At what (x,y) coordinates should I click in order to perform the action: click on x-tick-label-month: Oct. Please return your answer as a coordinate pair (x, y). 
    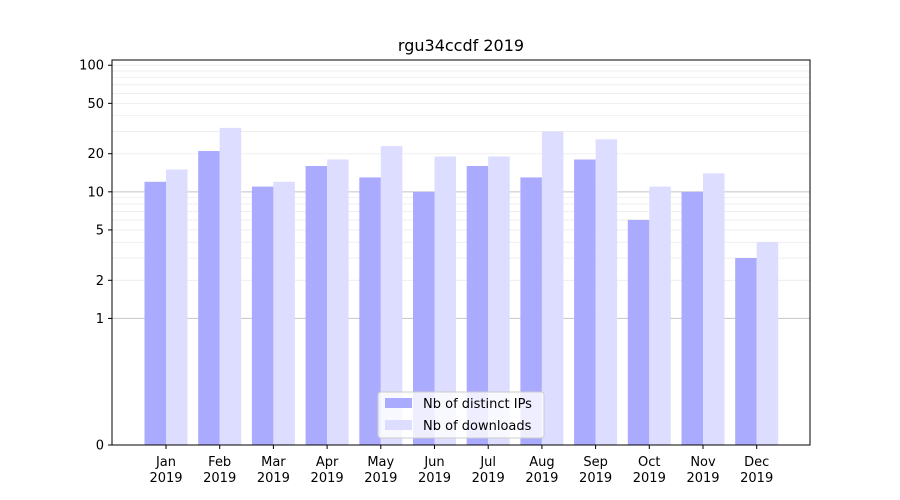
    Looking at the image, I should click on (649, 462).